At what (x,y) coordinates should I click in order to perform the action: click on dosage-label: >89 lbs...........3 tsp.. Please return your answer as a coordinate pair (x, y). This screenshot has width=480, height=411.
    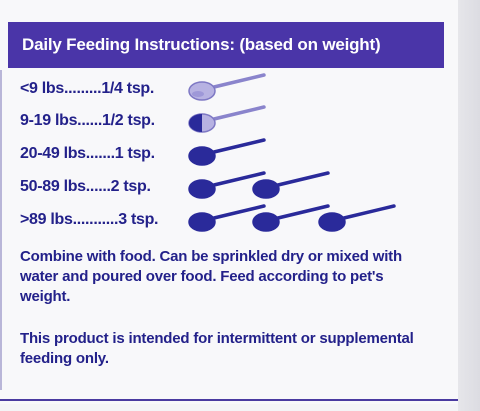
    Looking at the image, I should click on (89, 219).